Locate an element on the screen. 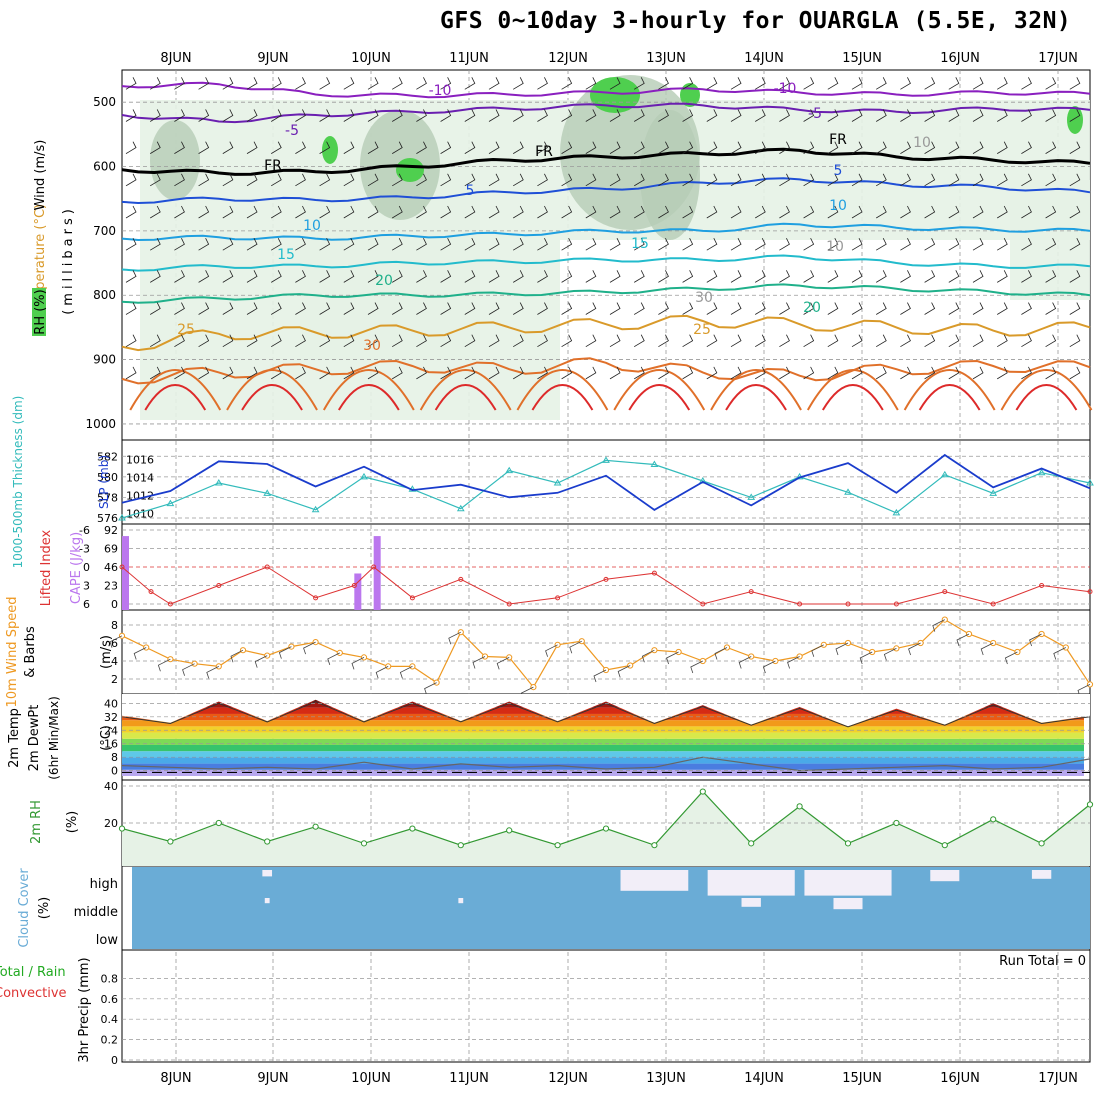 This screenshot has width=1100, height=1100. pressure-tick-label: 1000 is located at coordinates (100, 424).